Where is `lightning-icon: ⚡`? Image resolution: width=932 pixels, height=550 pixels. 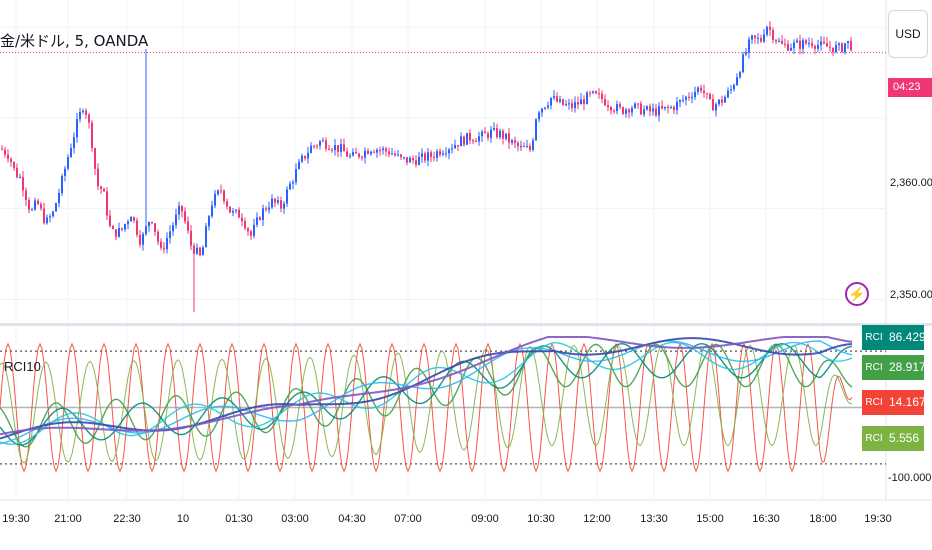
lightning-icon: ⚡ is located at coordinates (857, 294).